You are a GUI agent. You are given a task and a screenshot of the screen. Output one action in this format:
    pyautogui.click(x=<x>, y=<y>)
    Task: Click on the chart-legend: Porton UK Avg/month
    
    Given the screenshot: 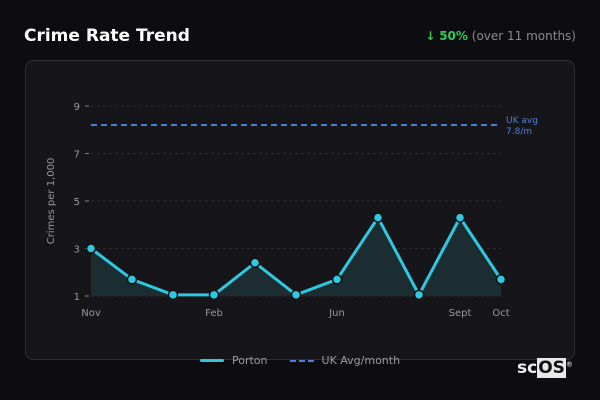 What is the action you would take?
    pyautogui.click(x=300, y=360)
    